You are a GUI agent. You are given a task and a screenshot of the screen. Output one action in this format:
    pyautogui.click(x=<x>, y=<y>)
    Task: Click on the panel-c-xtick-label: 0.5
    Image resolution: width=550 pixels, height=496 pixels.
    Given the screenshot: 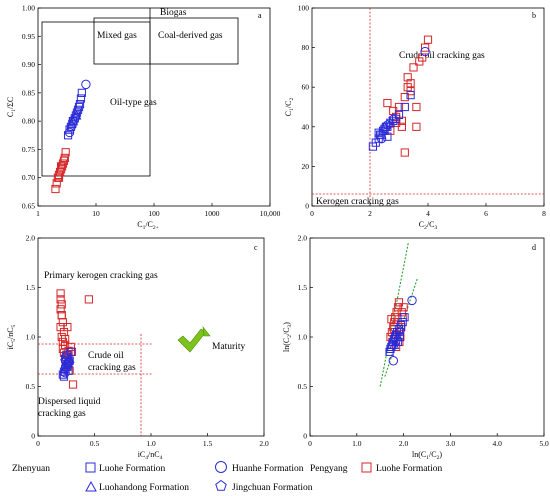 What is the action you would take?
    pyautogui.click(x=95, y=443)
    